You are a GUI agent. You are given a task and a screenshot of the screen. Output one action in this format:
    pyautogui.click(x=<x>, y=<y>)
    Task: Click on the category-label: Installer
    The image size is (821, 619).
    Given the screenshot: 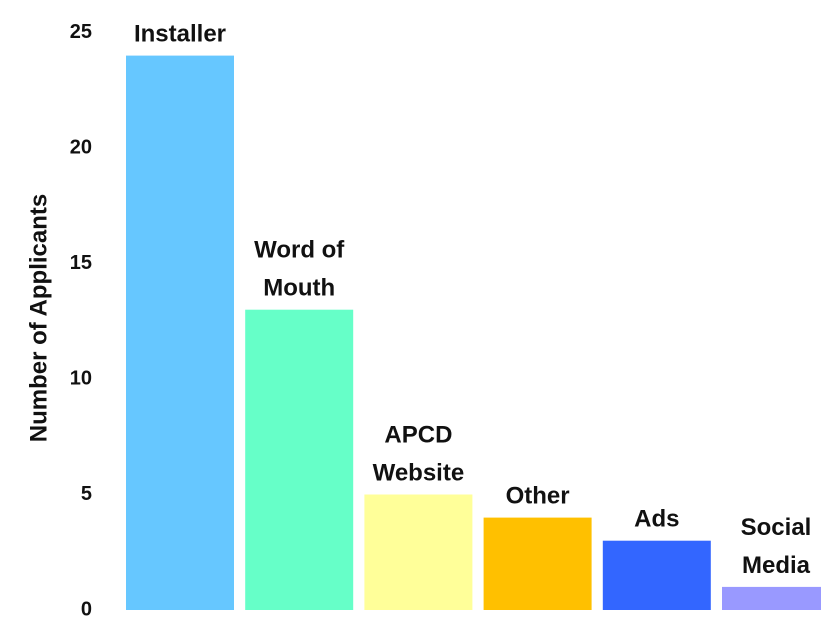 What is the action you would take?
    pyautogui.click(x=180, y=34)
    